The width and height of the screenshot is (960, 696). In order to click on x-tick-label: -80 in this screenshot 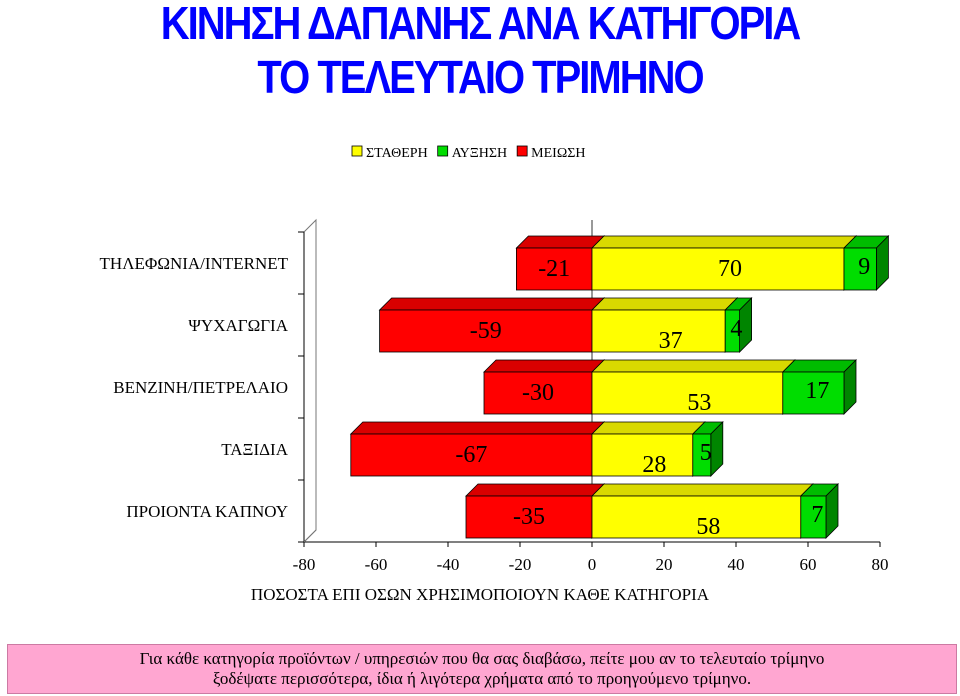, I will do `click(304, 564)`.